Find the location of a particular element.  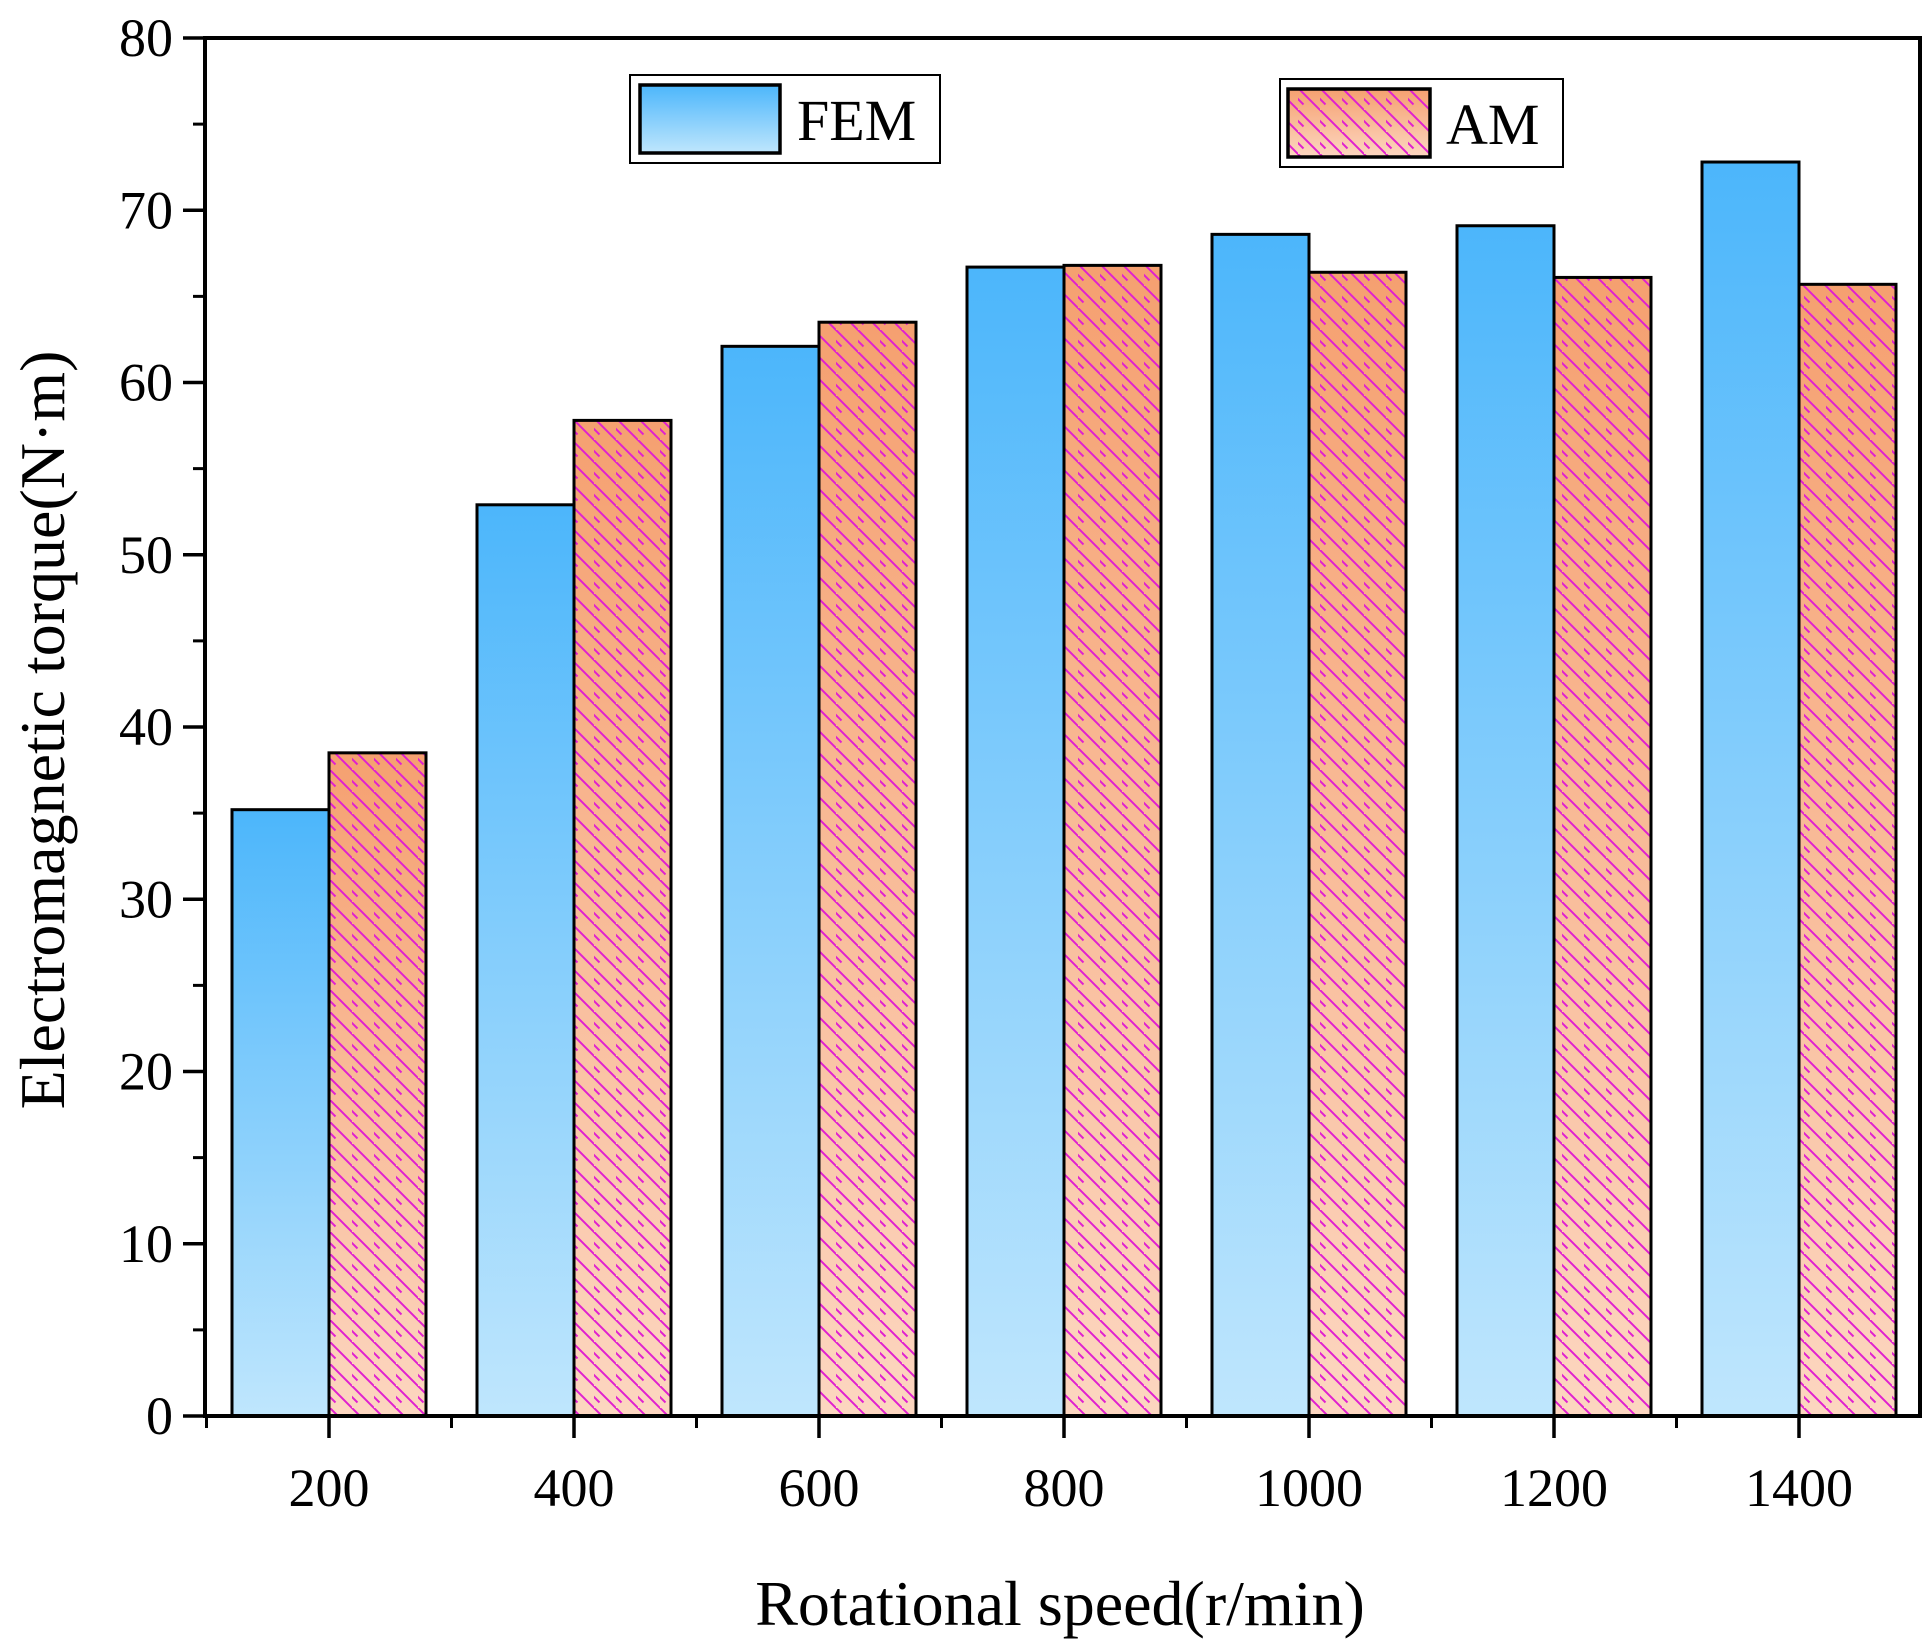

x-tick-label-1400: 1400 is located at coordinates (1799, 1488).